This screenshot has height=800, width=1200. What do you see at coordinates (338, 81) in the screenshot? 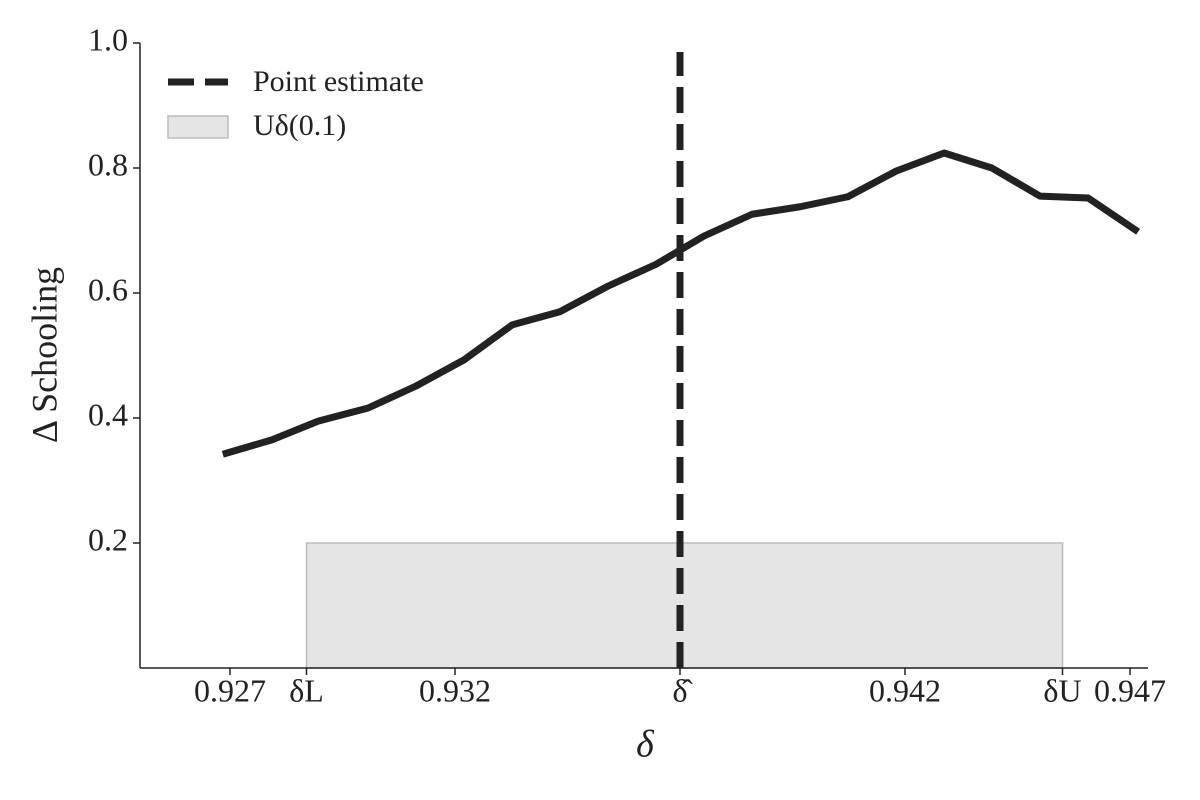
I see `legend-label: Point estimate` at bounding box center [338, 81].